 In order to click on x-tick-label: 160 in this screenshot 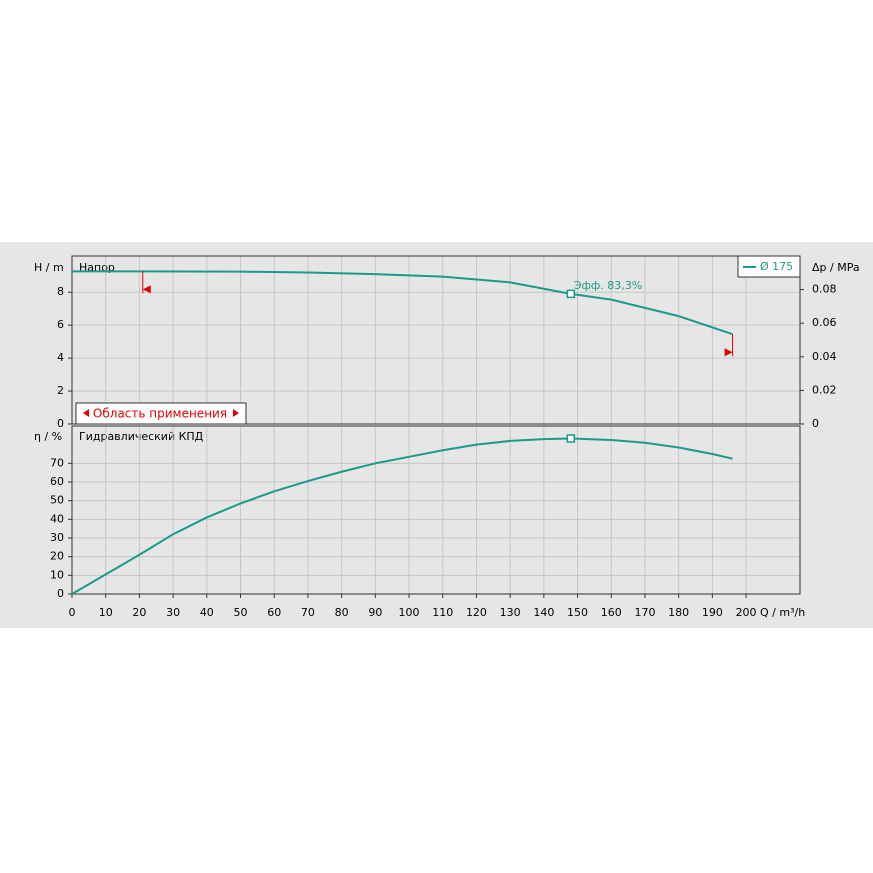, I will do `click(611, 612)`.